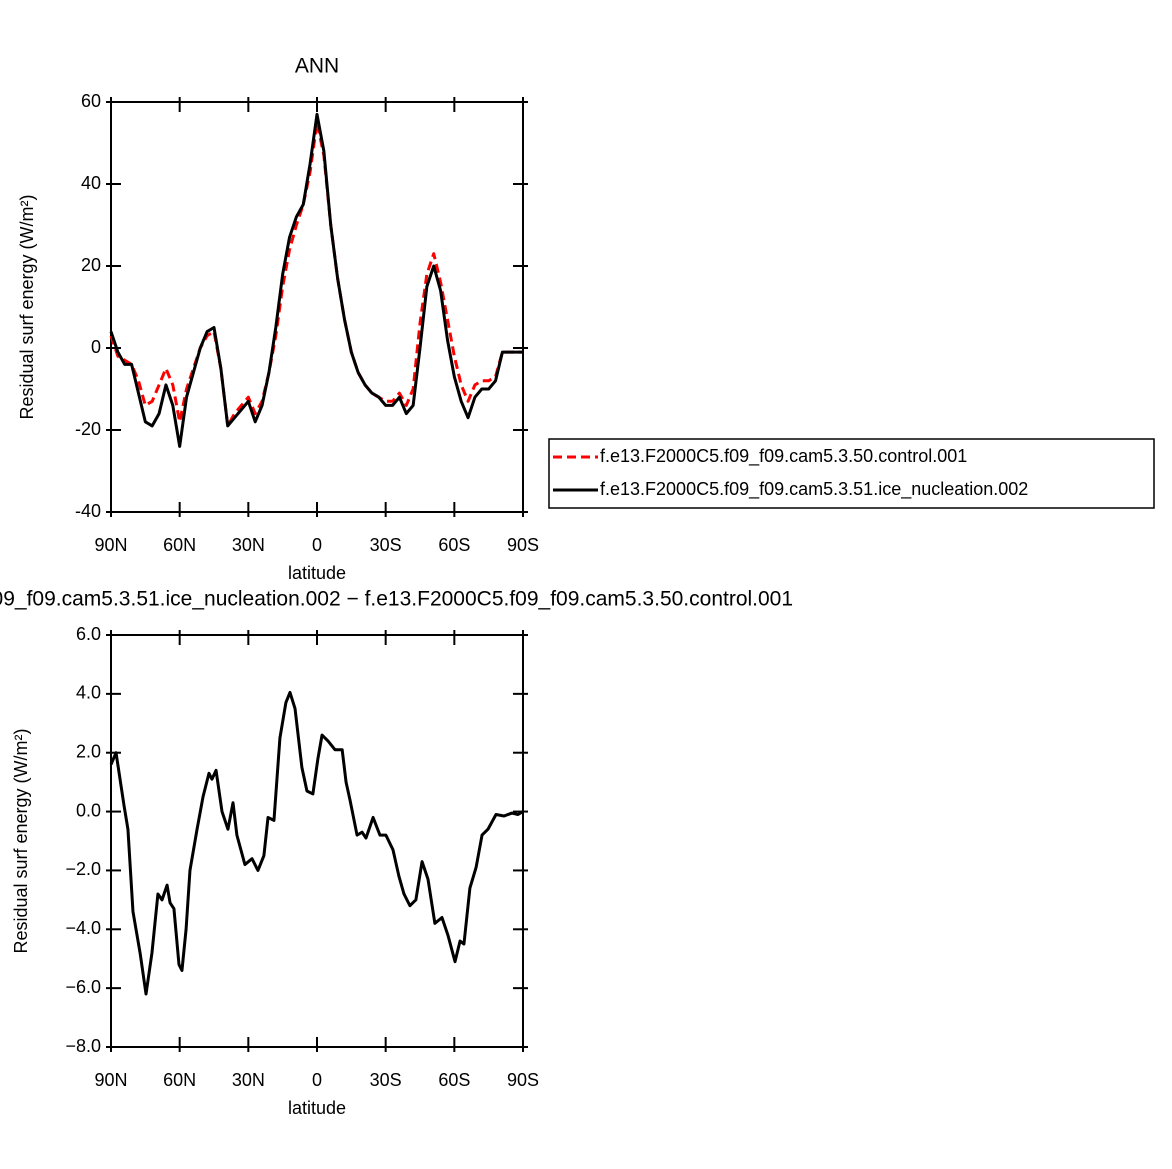 This screenshot has height=1169, width=1172. What do you see at coordinates (88, 429) in the screenshot?
I see `y-tick-label: -20` at bounding box center [88, 429].